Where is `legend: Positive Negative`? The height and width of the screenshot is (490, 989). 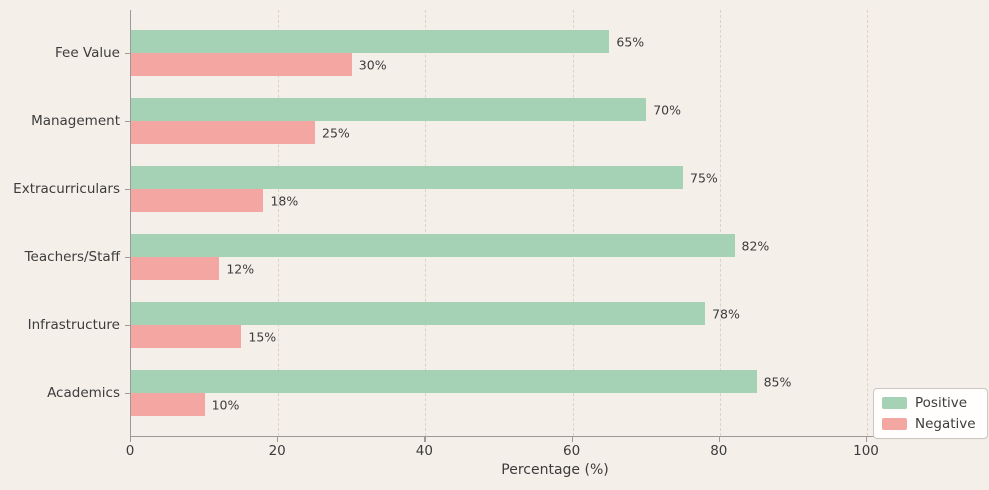 legend: Positive Negative is located at coordinates (930, 413).